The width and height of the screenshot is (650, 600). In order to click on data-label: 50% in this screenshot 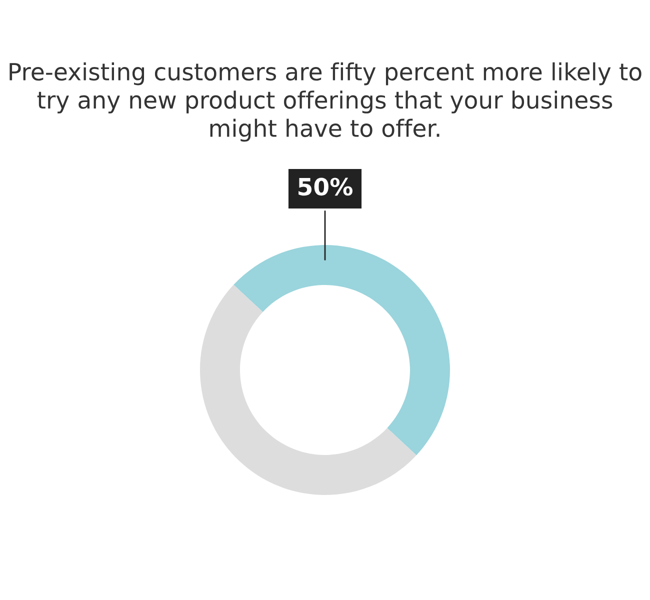, I will do `click(325, 187)`.